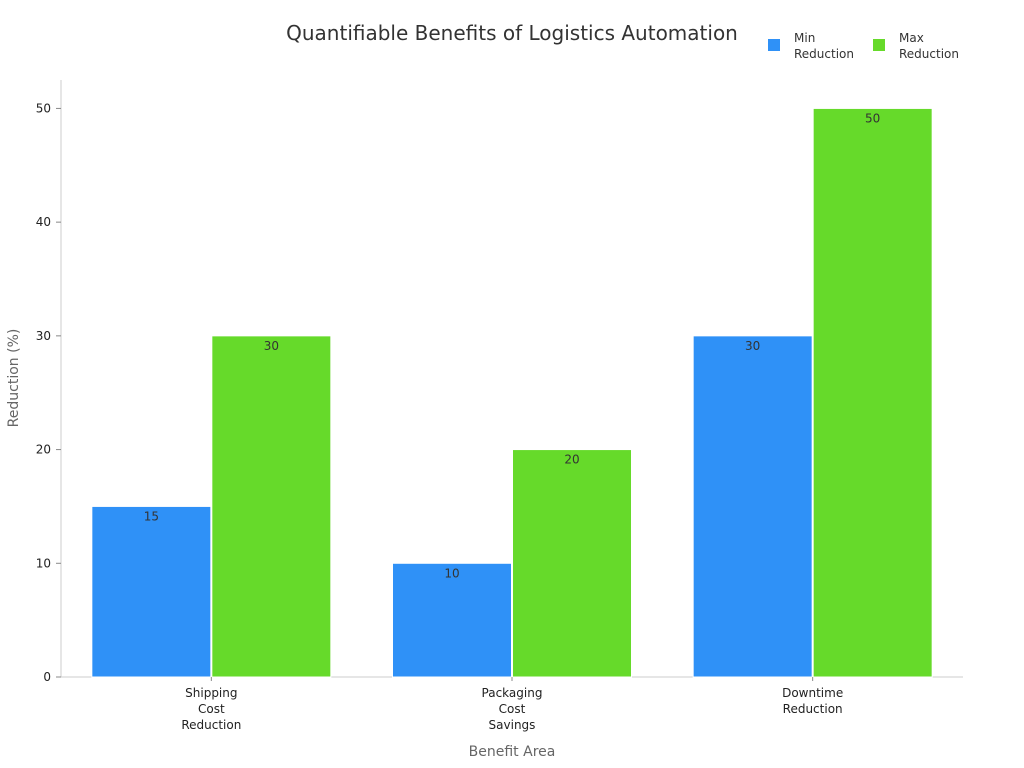 This screenshot has width=1024, height=768. What do you see at coordinates (47, 677) in the screenshot?
I see `y-tick-label: 0` at bounding box center [47, 677].